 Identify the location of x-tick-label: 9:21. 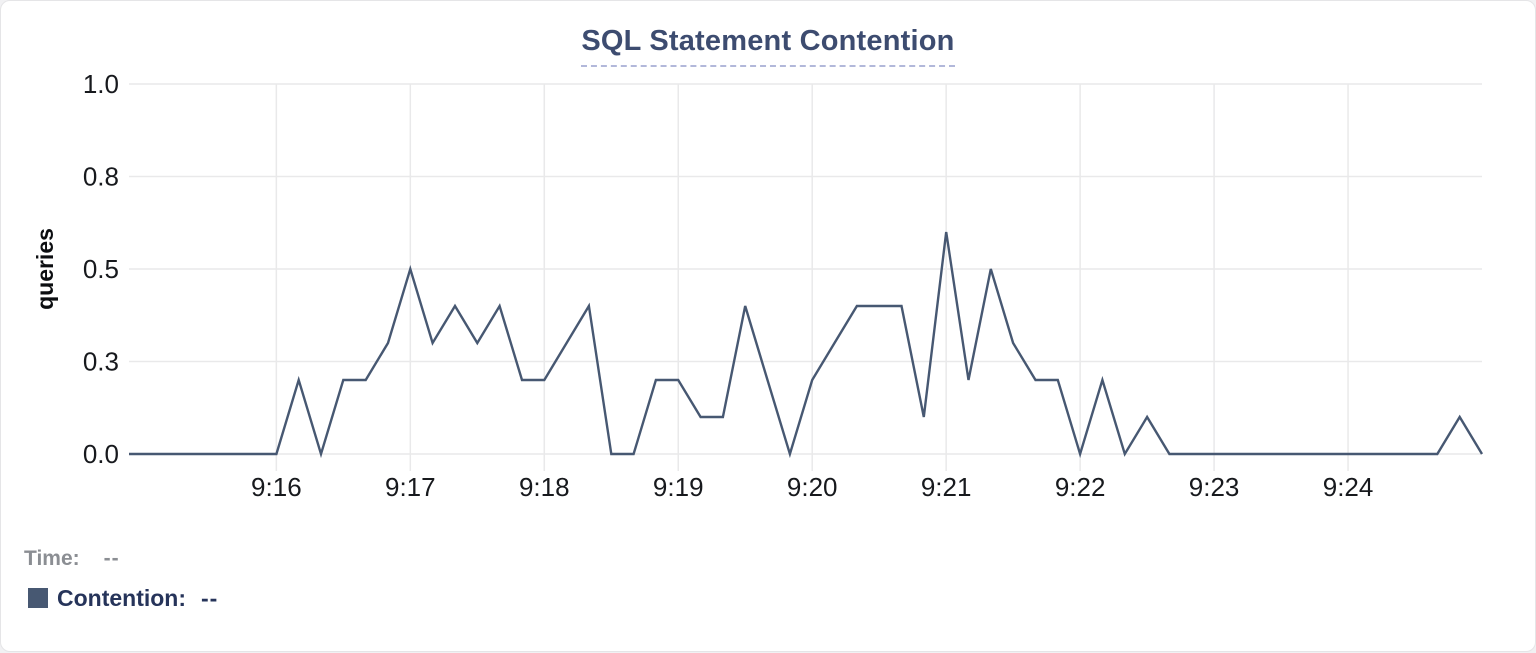
(946, 487).